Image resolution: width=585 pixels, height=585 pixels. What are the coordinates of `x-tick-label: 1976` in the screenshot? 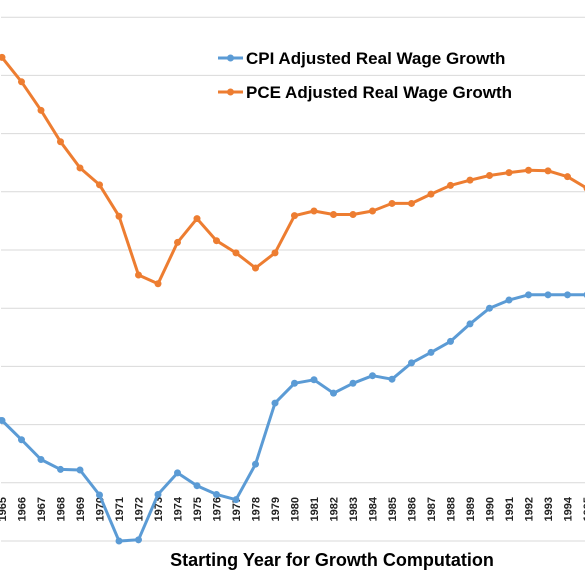 It's located at (218, 509).